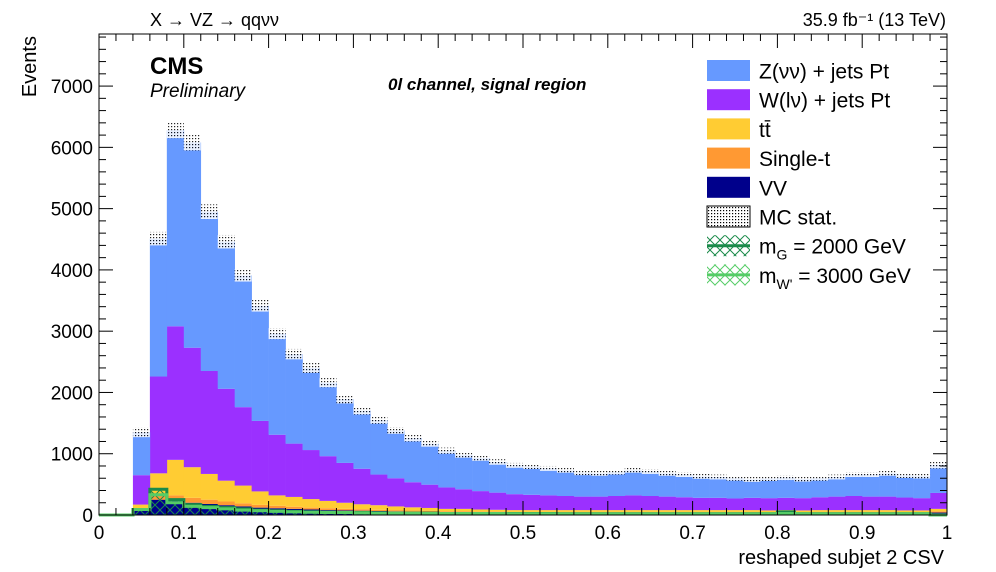 Image resolution: width=996 pixels, height=572 pixels. Describe the element at coordinates (72, 332) in the screenshot. I see `y-tick-label-3: 3000` at that location.